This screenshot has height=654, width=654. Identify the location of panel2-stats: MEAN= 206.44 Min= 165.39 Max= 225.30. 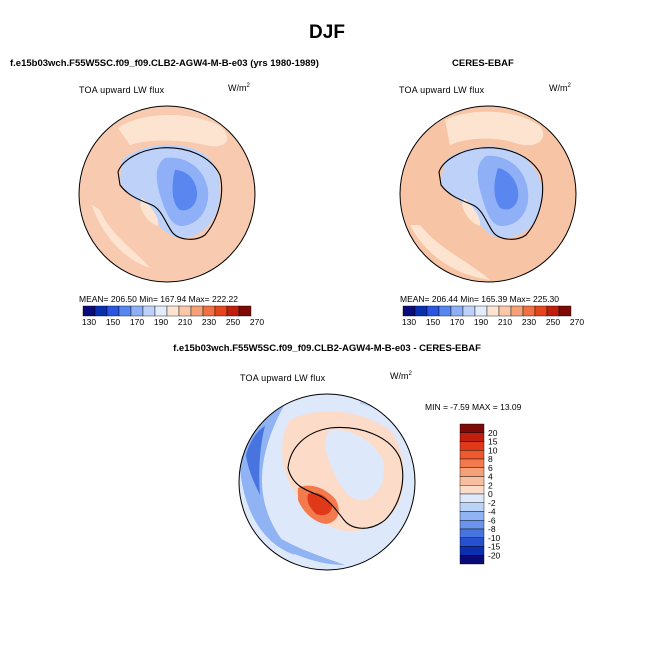
(480, 299).